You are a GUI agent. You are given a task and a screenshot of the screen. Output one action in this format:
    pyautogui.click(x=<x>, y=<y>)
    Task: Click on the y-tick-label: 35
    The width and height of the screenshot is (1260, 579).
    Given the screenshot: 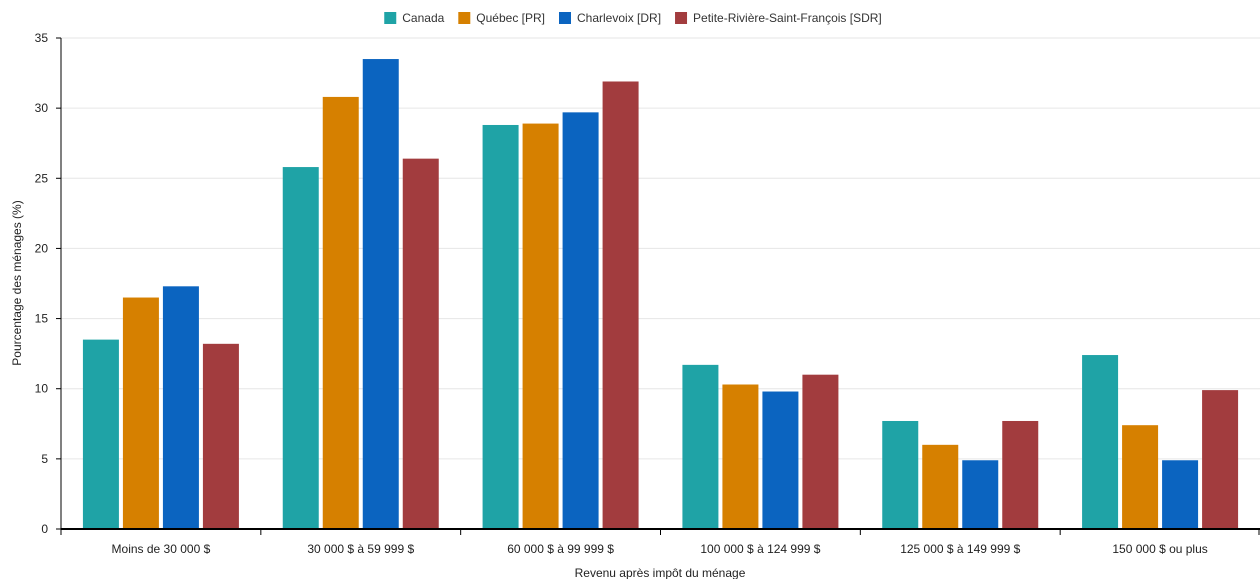 What is the action you would take?
    pyautogui.click(x=42, y=38)
    